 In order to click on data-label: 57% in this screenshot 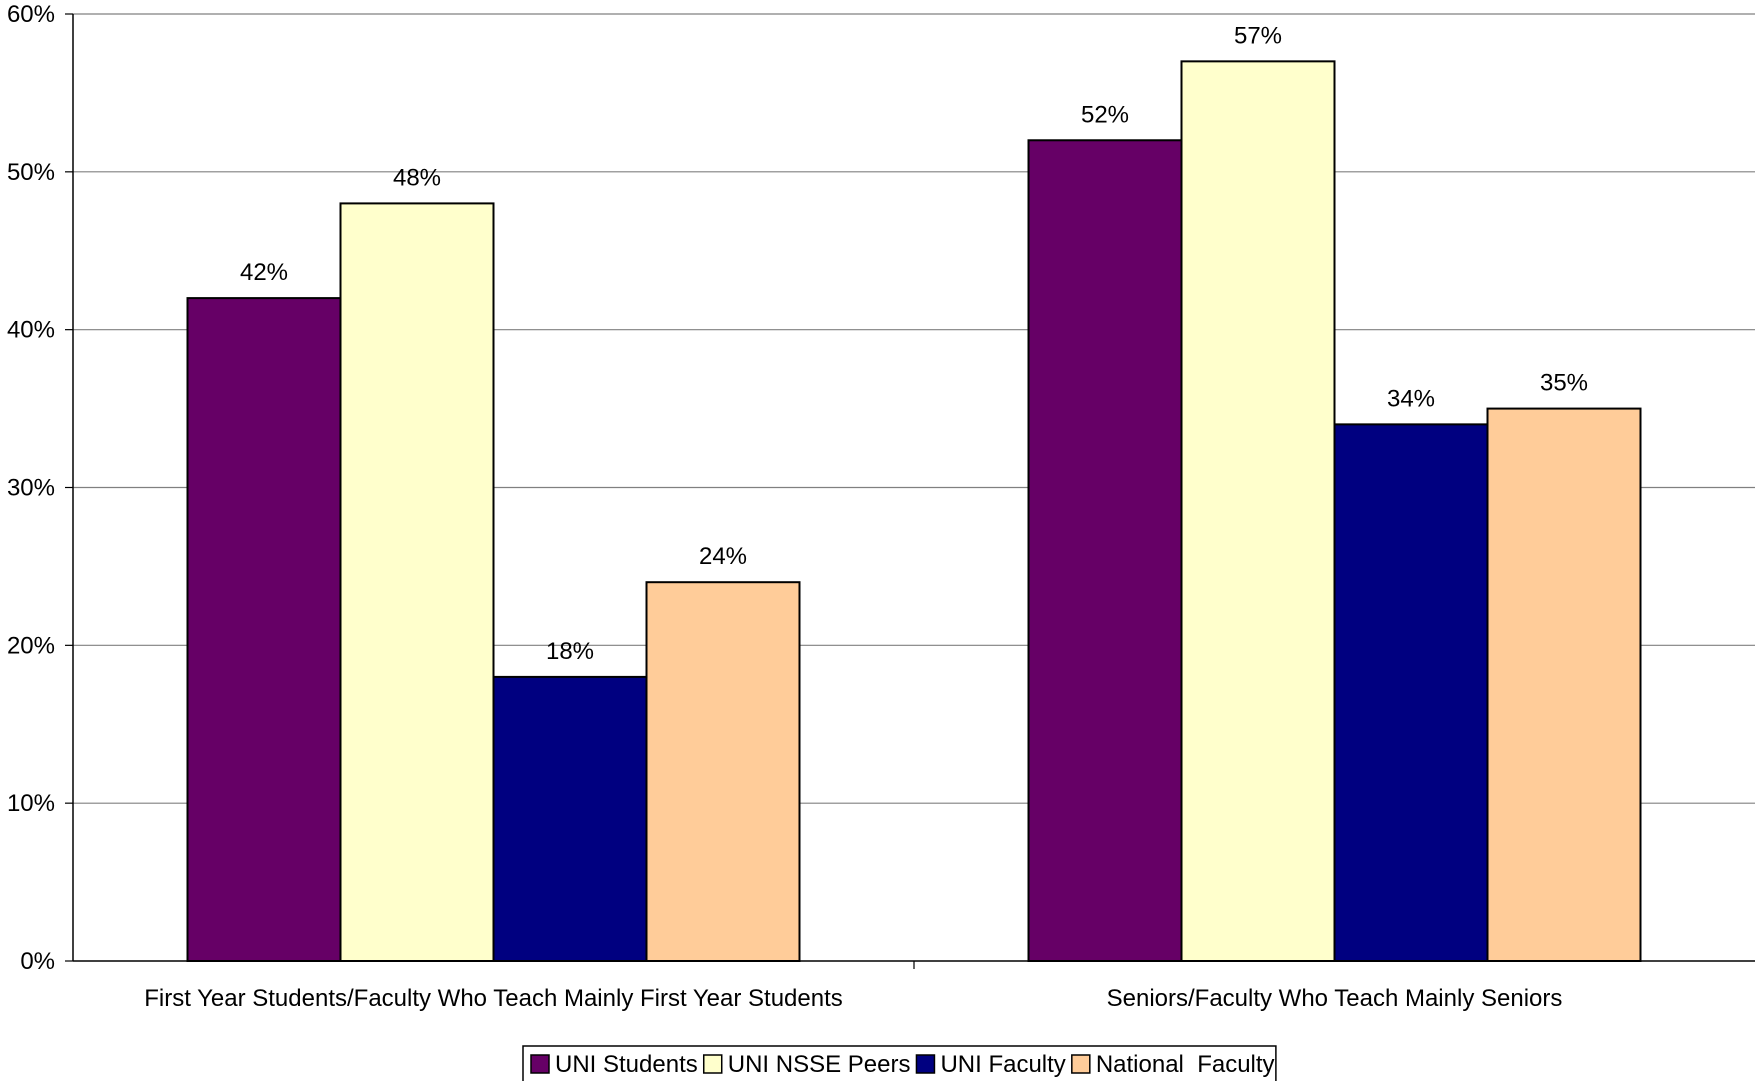, I will do `click(1258, 35)`.